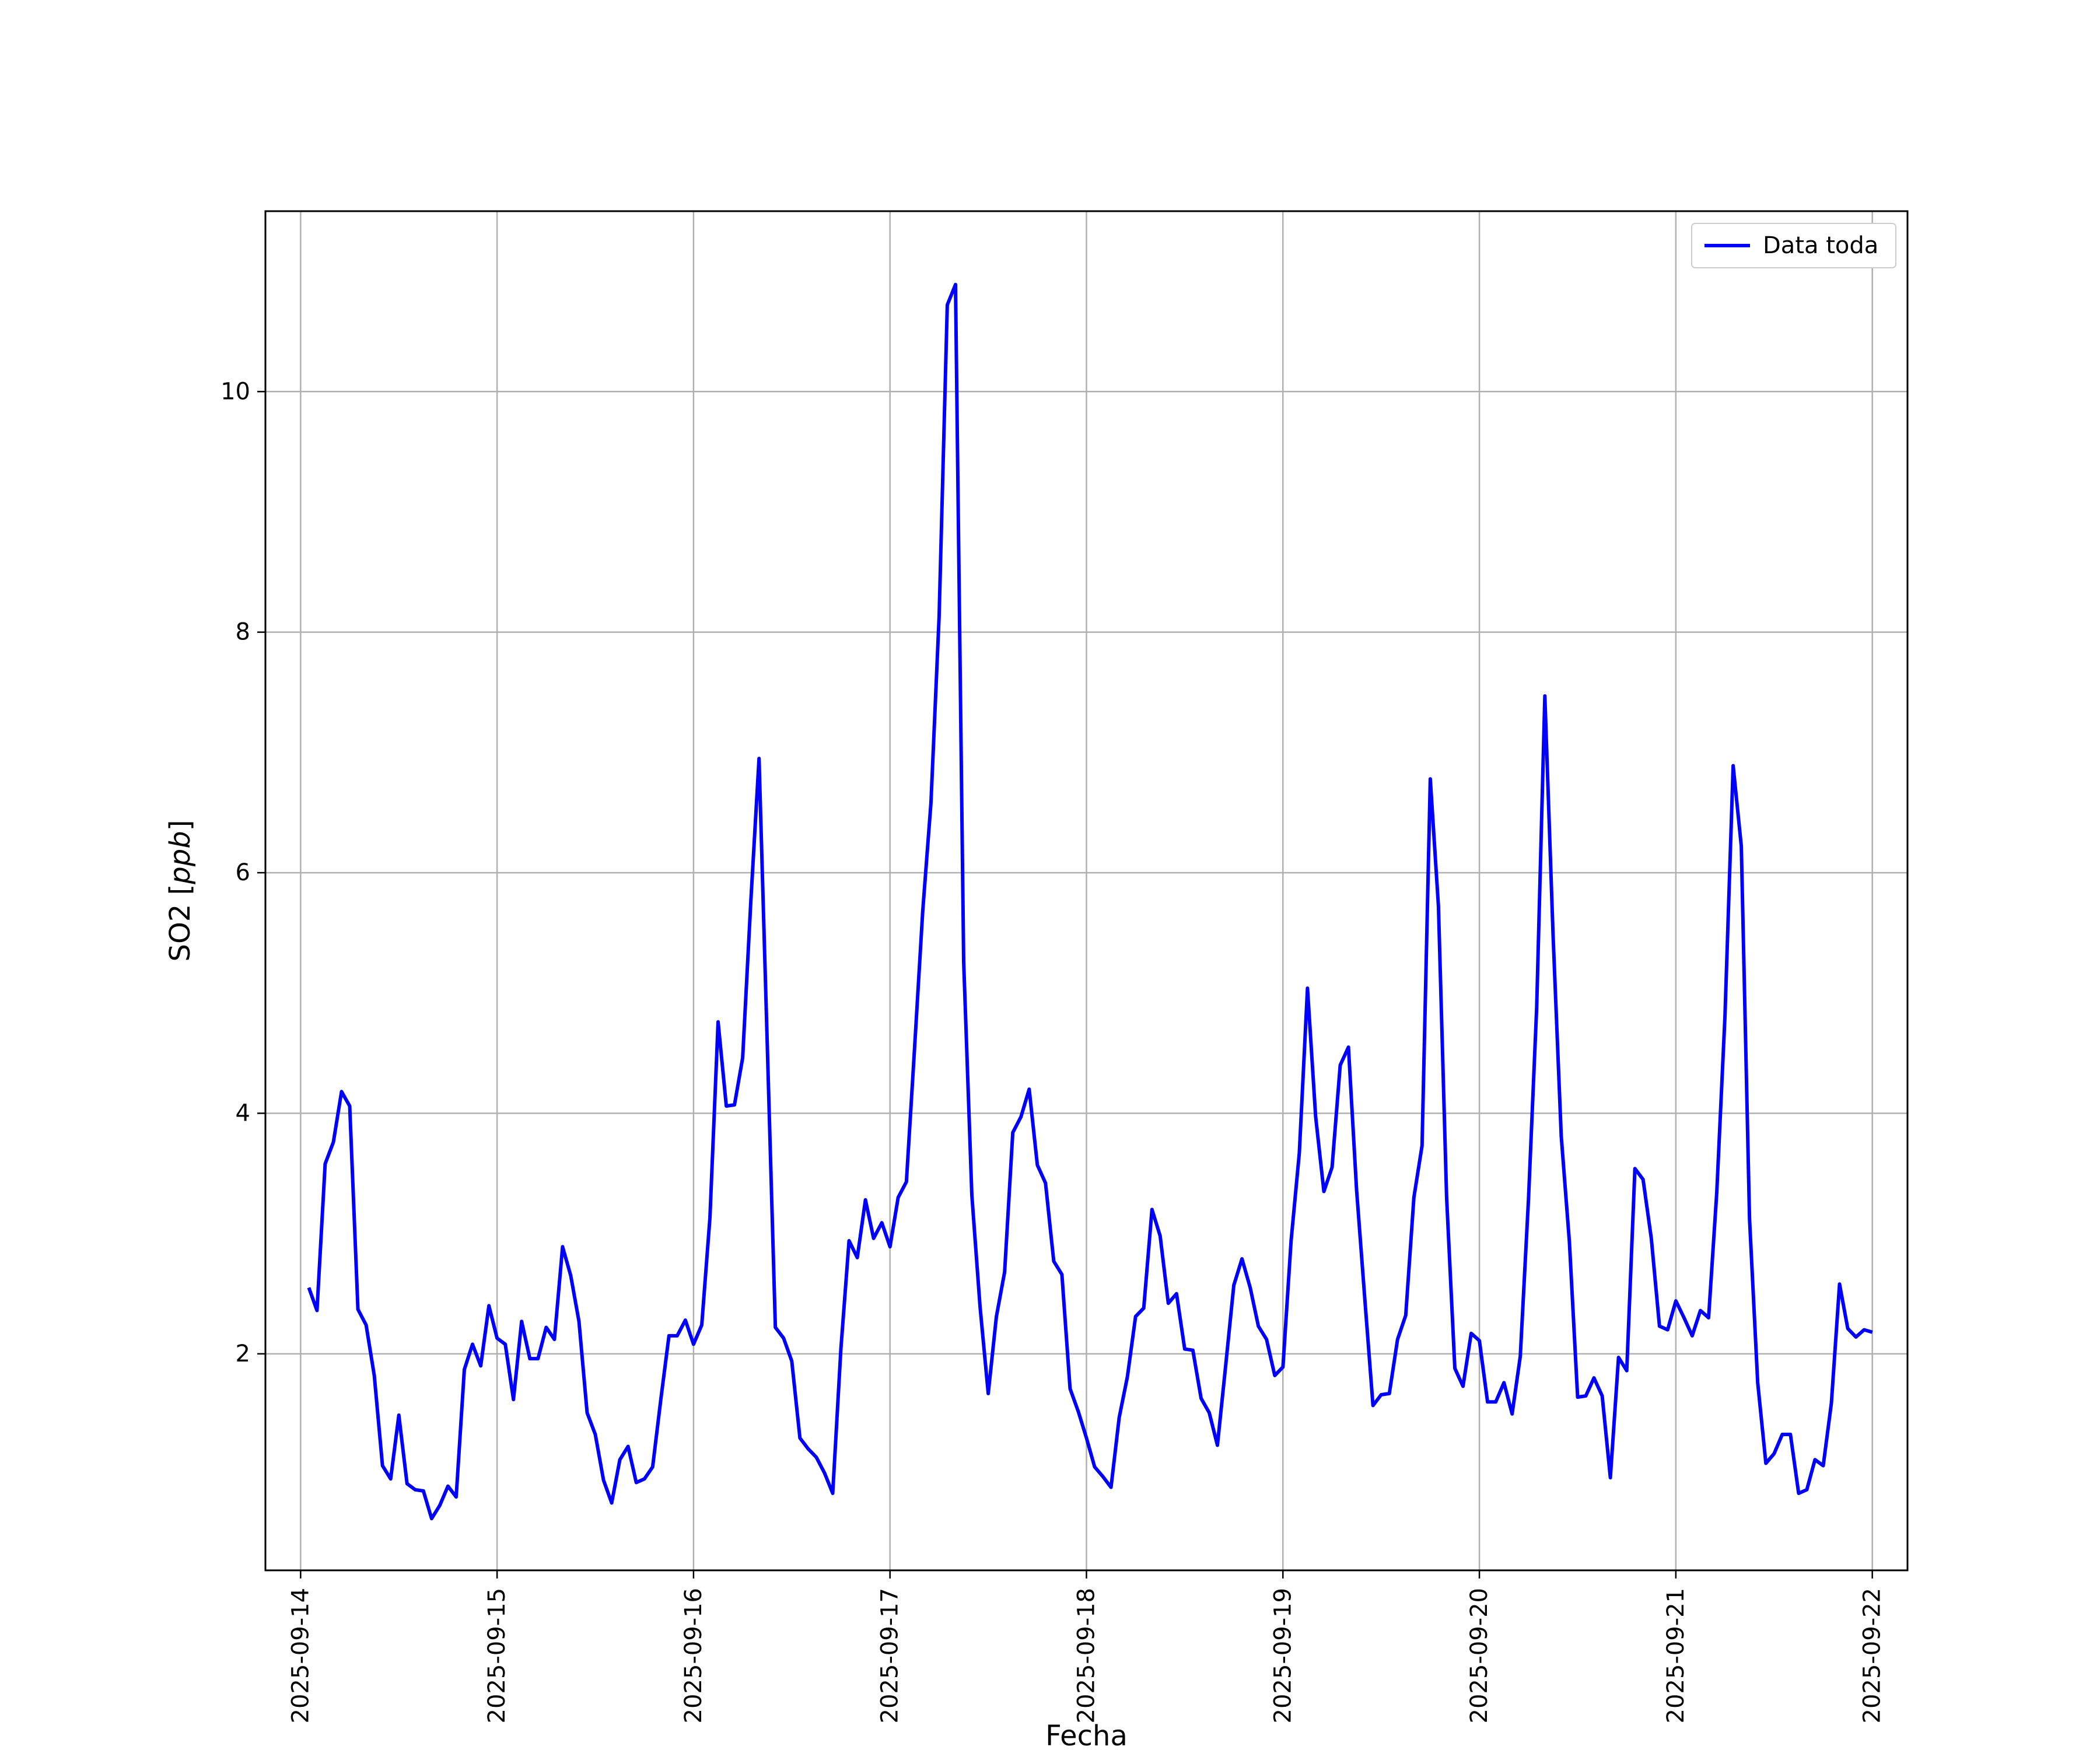 This screenshot has width=2100, height=1750. What do you see at coordinates (497, 1655) in the screenshot?
I see `x-tick-label: 2025-09-15` at bounding box center [497, 1655].